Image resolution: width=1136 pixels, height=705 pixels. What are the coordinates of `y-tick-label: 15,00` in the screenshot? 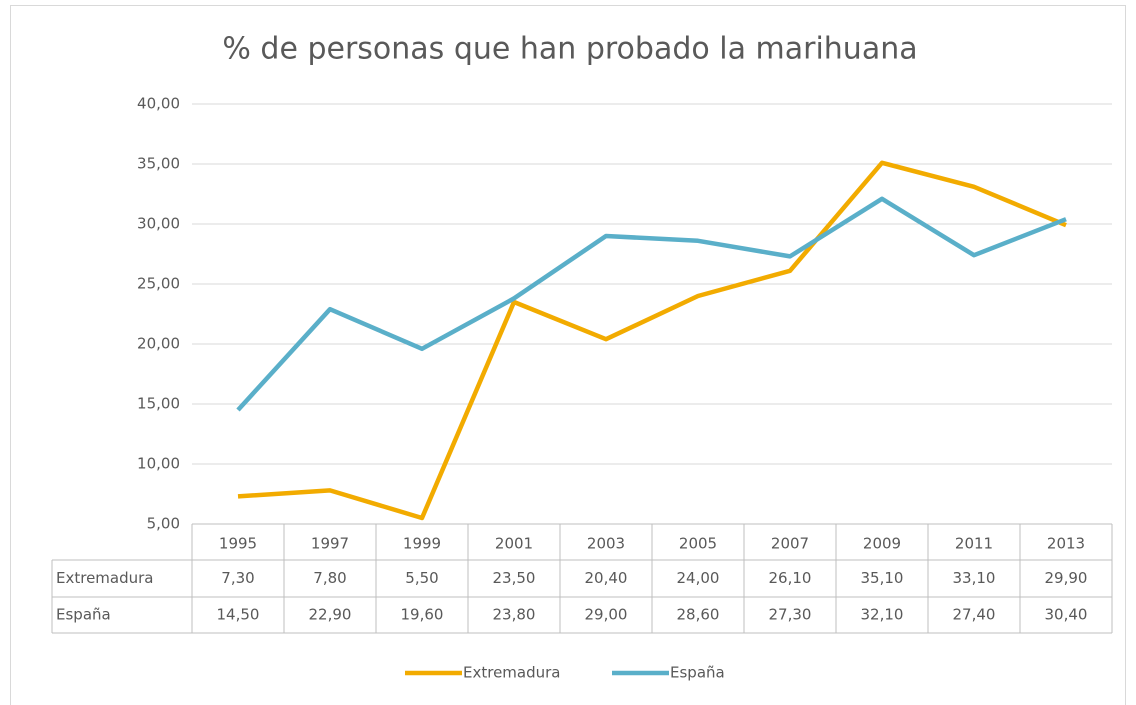 It's located at (158, 404).